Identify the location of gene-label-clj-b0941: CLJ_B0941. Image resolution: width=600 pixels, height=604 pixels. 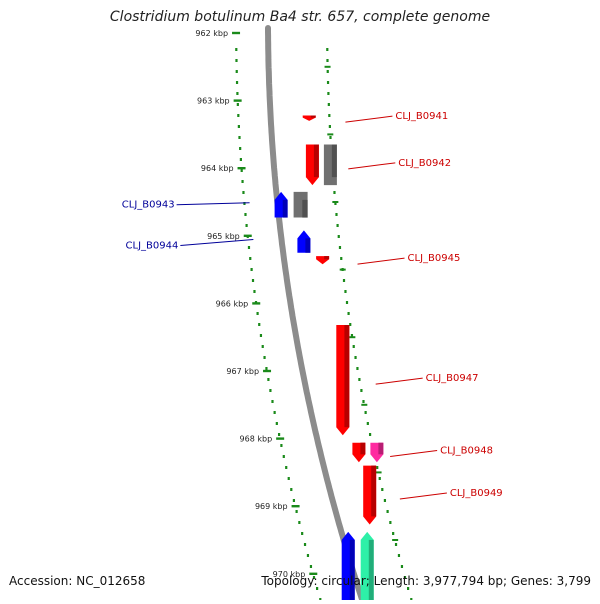
(396, 117).